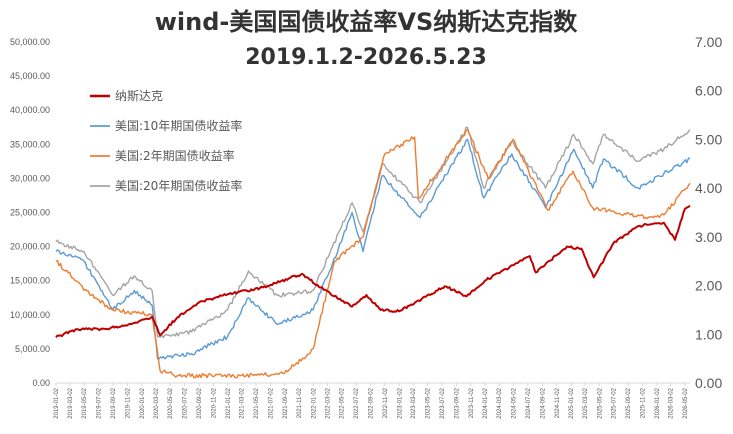 The width and height of the screenshot is (733, 434). Describe the element at coordinates (443, 402) in the screenshot. I see `x-tick-label: 2023-07-02` at that location.